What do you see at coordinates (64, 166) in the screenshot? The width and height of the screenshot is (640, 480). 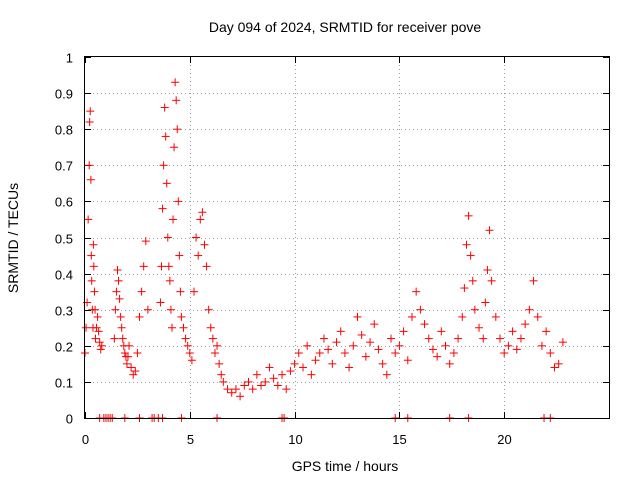 I see `y-tick-label: 0.7` at bounding box center [64, 166].